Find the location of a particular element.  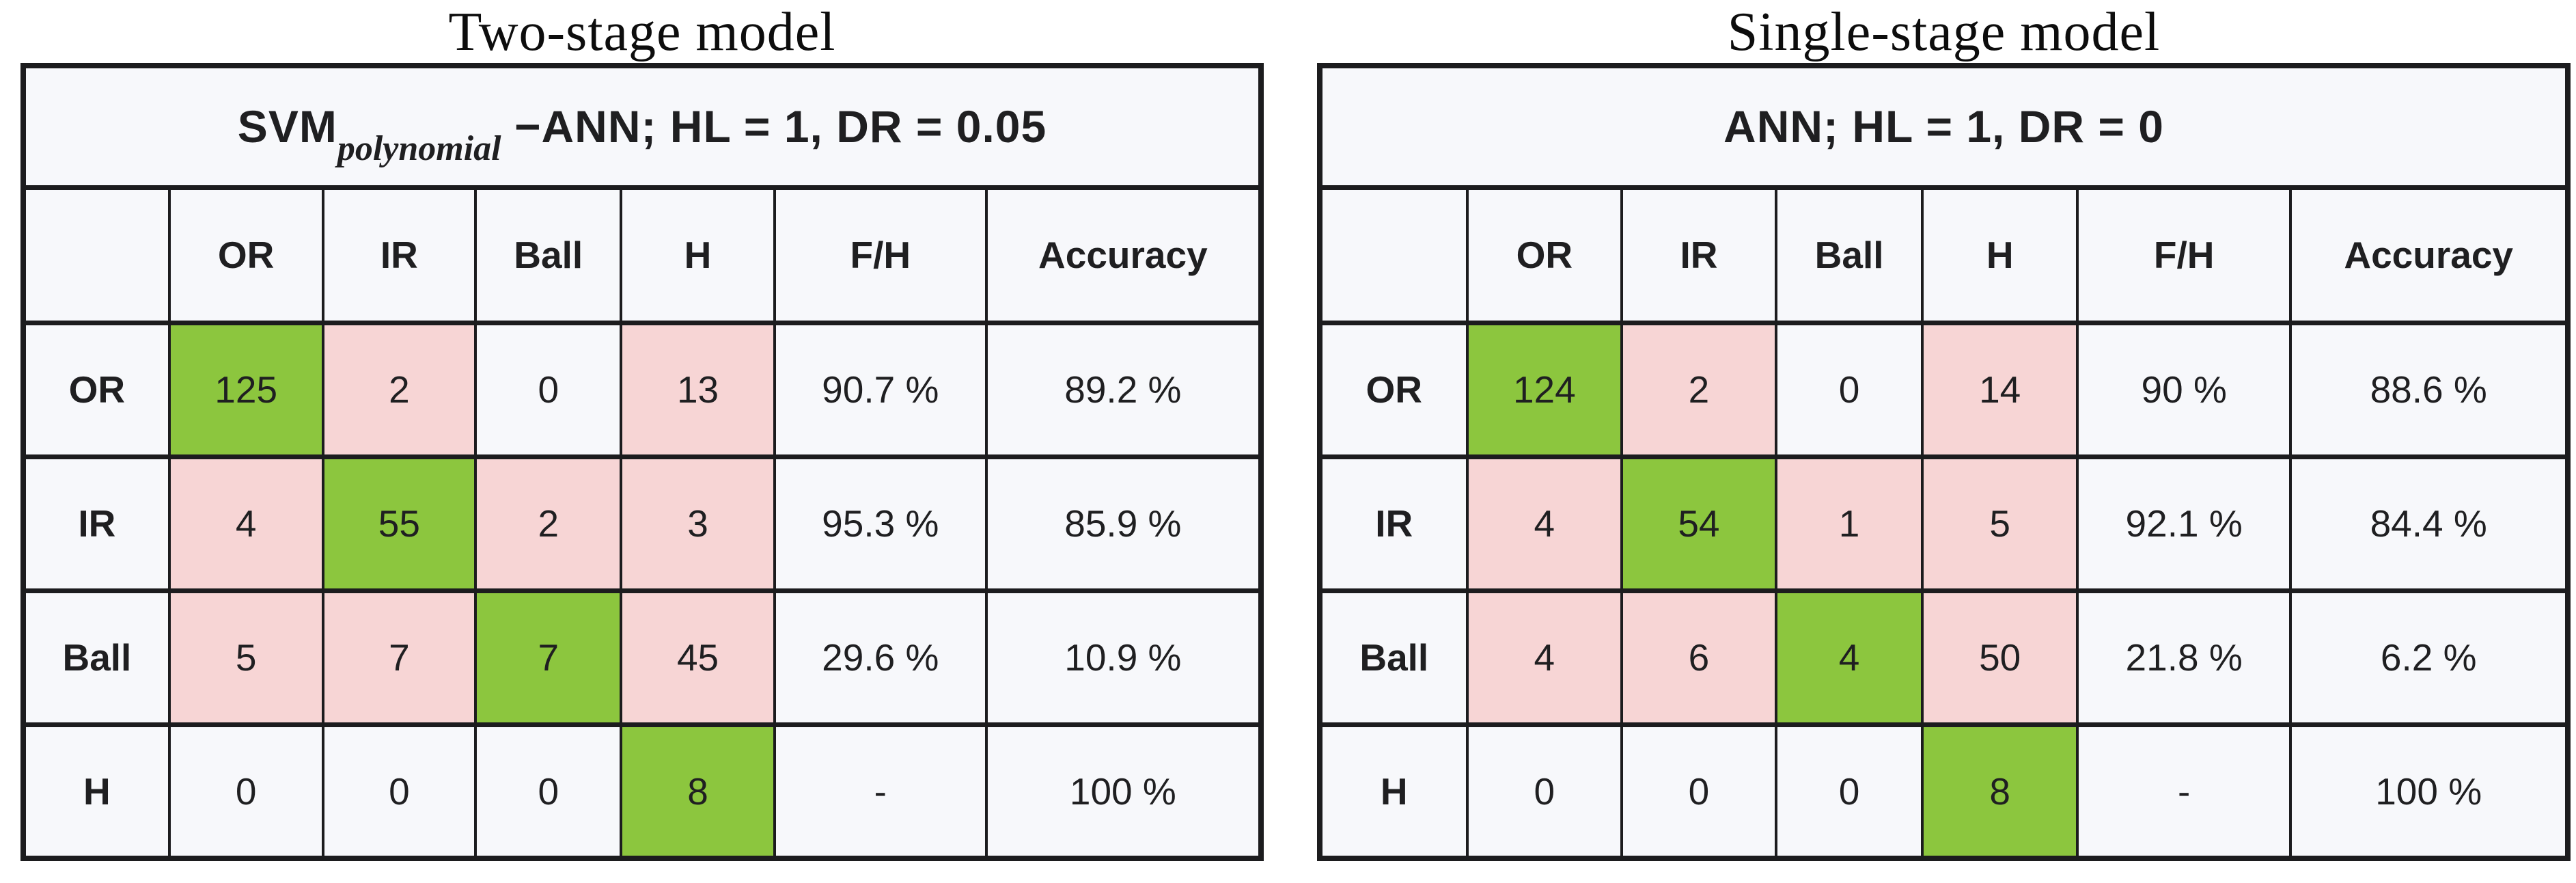

model-params: ANN; HL = 1, DR = 0 is located at coordinates (1944, 126).